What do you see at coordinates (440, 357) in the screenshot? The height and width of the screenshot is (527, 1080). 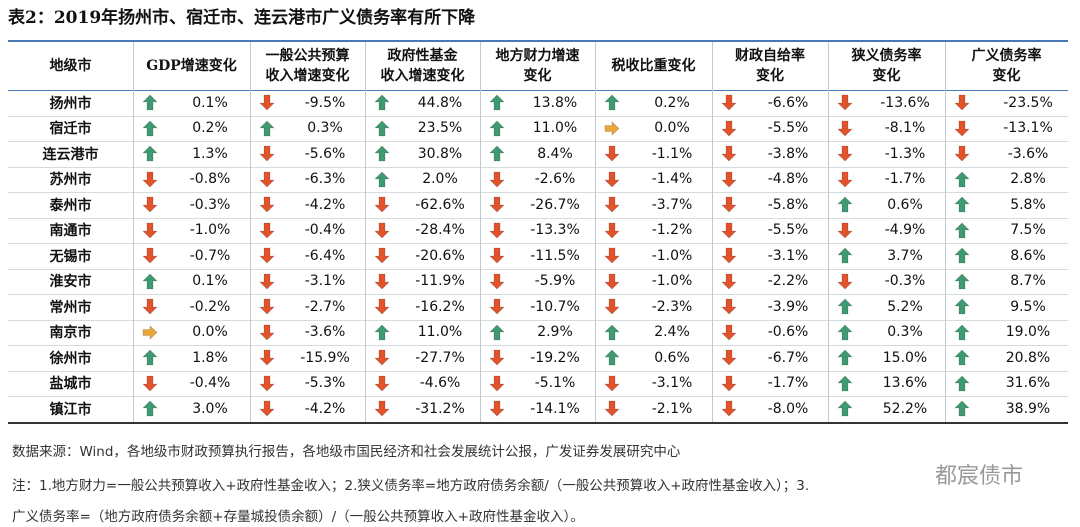 I see `cell-value: -27.7%` at bounding box center [440, 357].